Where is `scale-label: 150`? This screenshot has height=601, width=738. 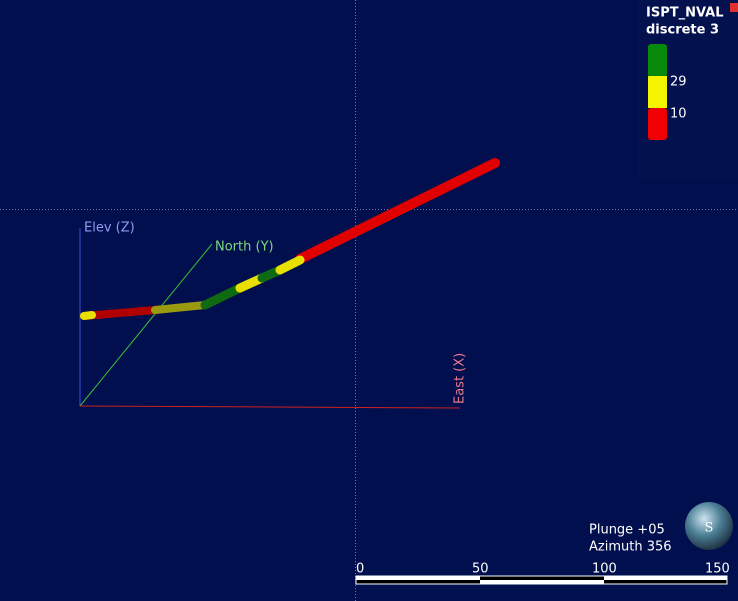
scale-label: 150 is located at coordinates (717, 569).